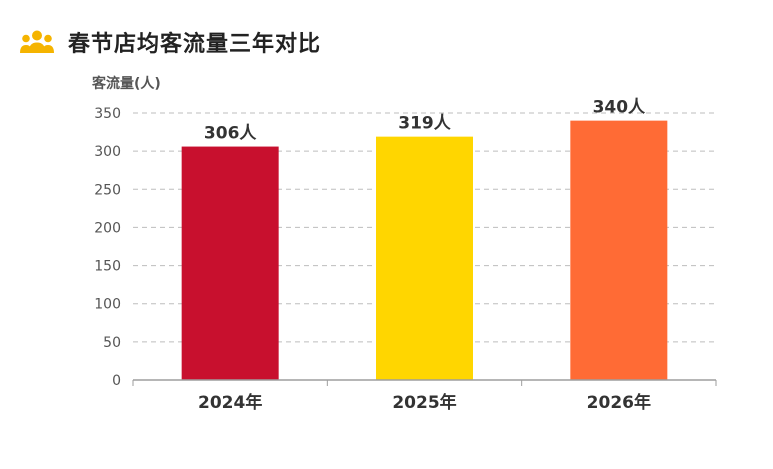 Image resolution: width=773 pixels, height=469 pixels. Describe the element at coordinates (107, 152) in the screenshot. I see `y-tick-label: 300` at that location.